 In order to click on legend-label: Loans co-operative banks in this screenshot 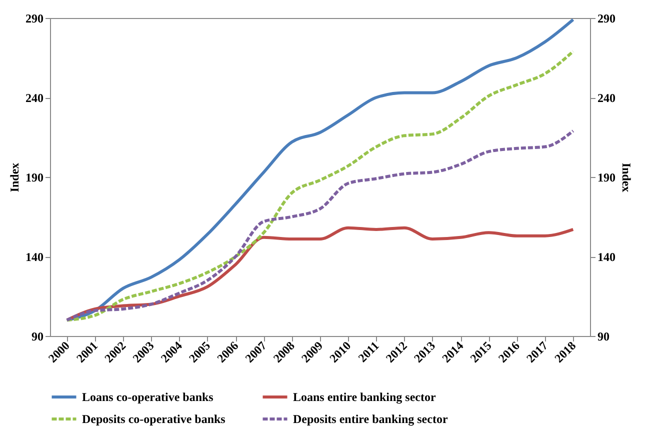, I will do `click(148, 397)`.